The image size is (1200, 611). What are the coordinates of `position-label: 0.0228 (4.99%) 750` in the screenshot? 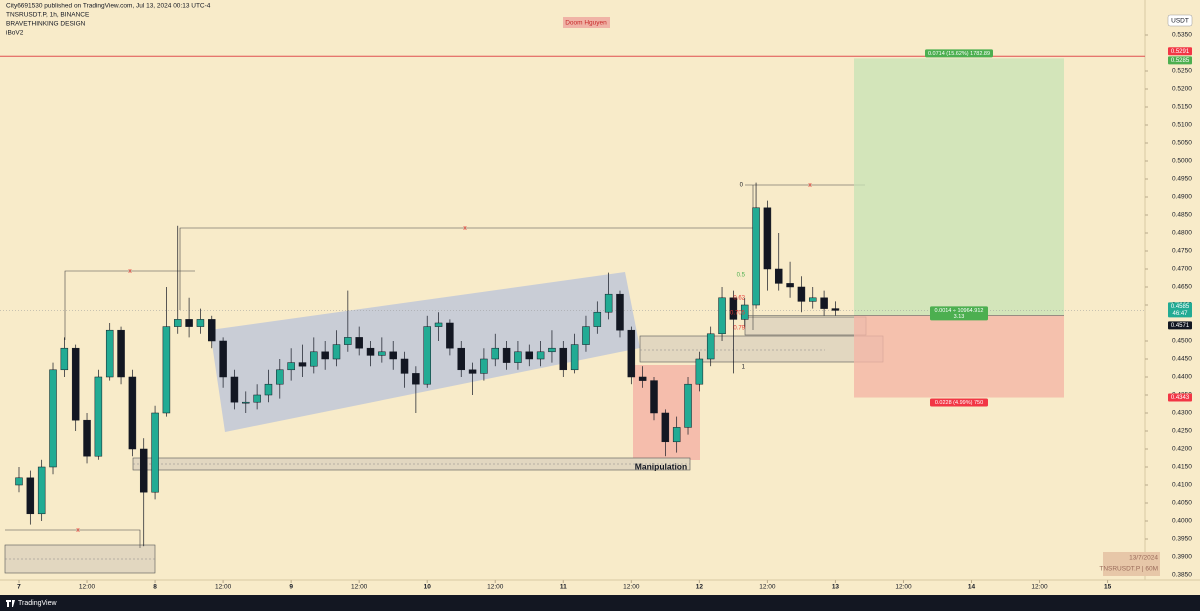 It's located at (959, 403).